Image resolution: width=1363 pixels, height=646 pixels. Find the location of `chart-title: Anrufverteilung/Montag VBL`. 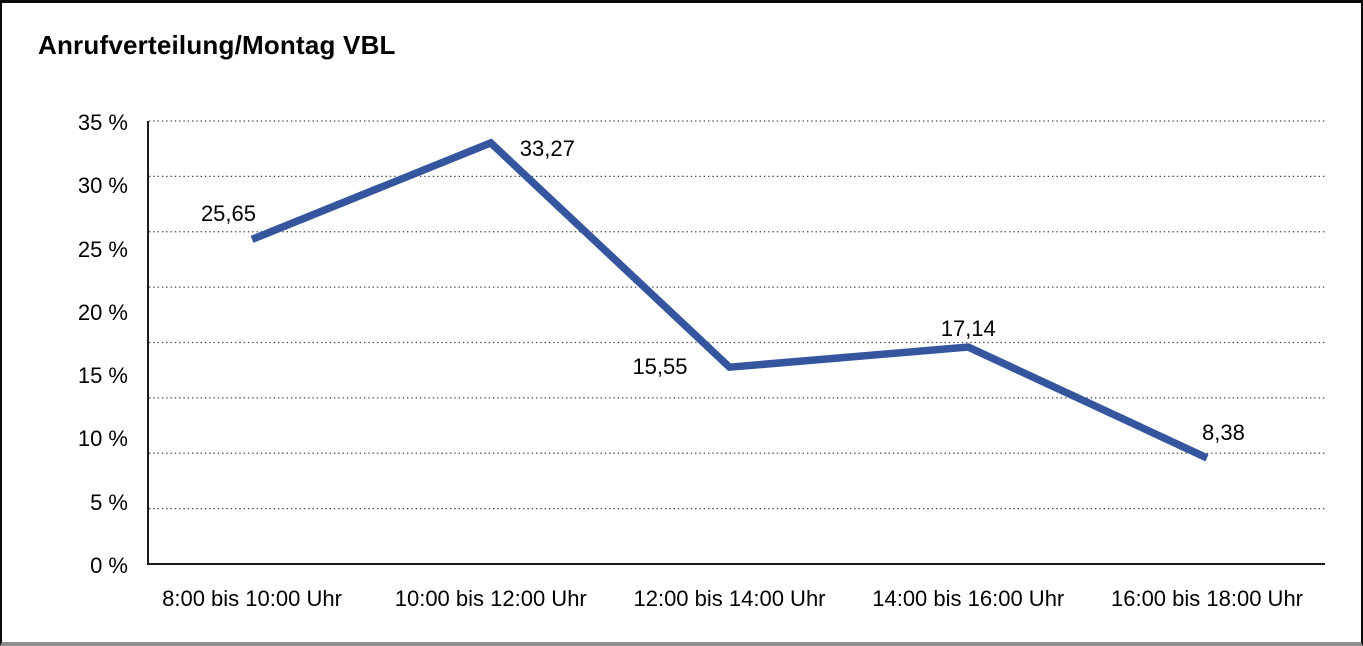

chart-title: Anrufverteilung/Montag VBL is located at coordinates (217, 45).